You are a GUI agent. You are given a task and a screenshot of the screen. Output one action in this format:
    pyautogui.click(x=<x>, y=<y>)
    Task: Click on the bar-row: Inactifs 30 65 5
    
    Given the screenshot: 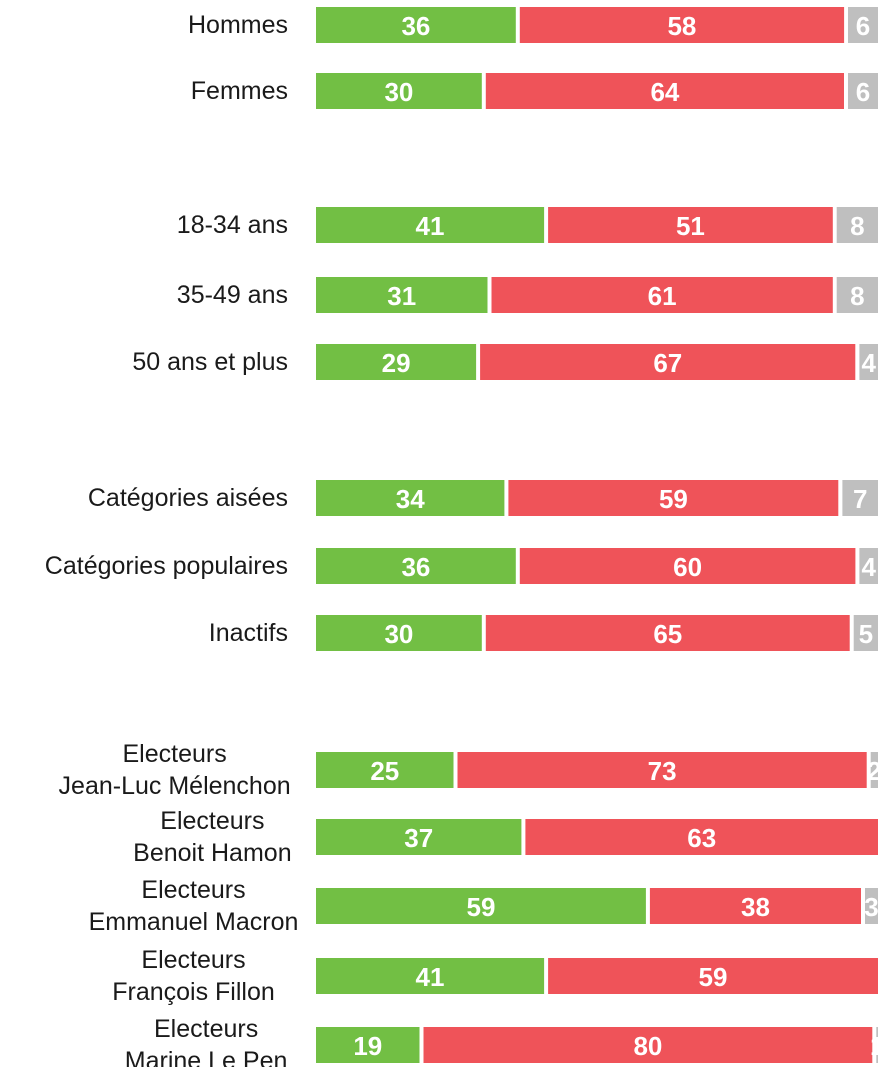 What is the action you would take?
    pyautogui.click(x=543, y=633)
    